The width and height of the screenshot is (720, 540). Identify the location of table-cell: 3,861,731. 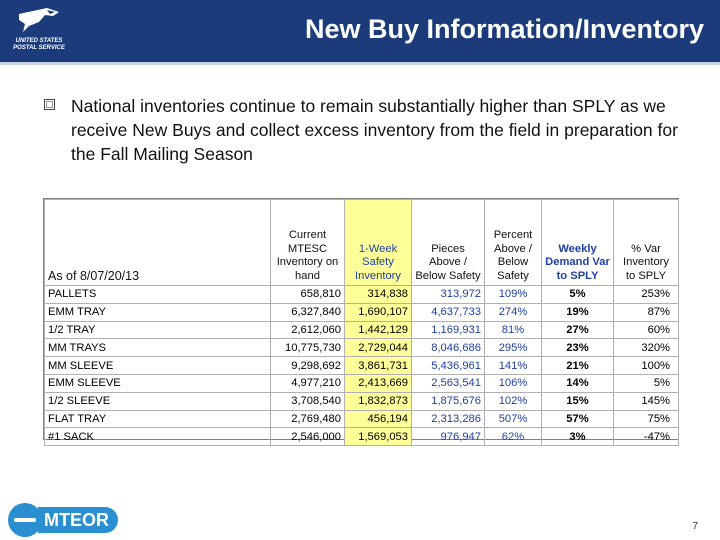
(378, 365).